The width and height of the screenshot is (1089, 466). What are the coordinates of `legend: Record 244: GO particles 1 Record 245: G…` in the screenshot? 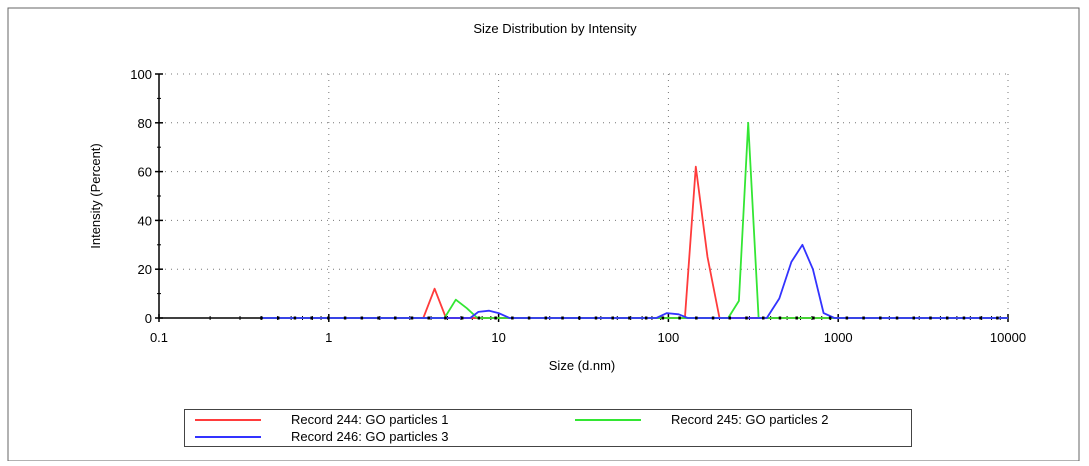 It's located at (548, 428).